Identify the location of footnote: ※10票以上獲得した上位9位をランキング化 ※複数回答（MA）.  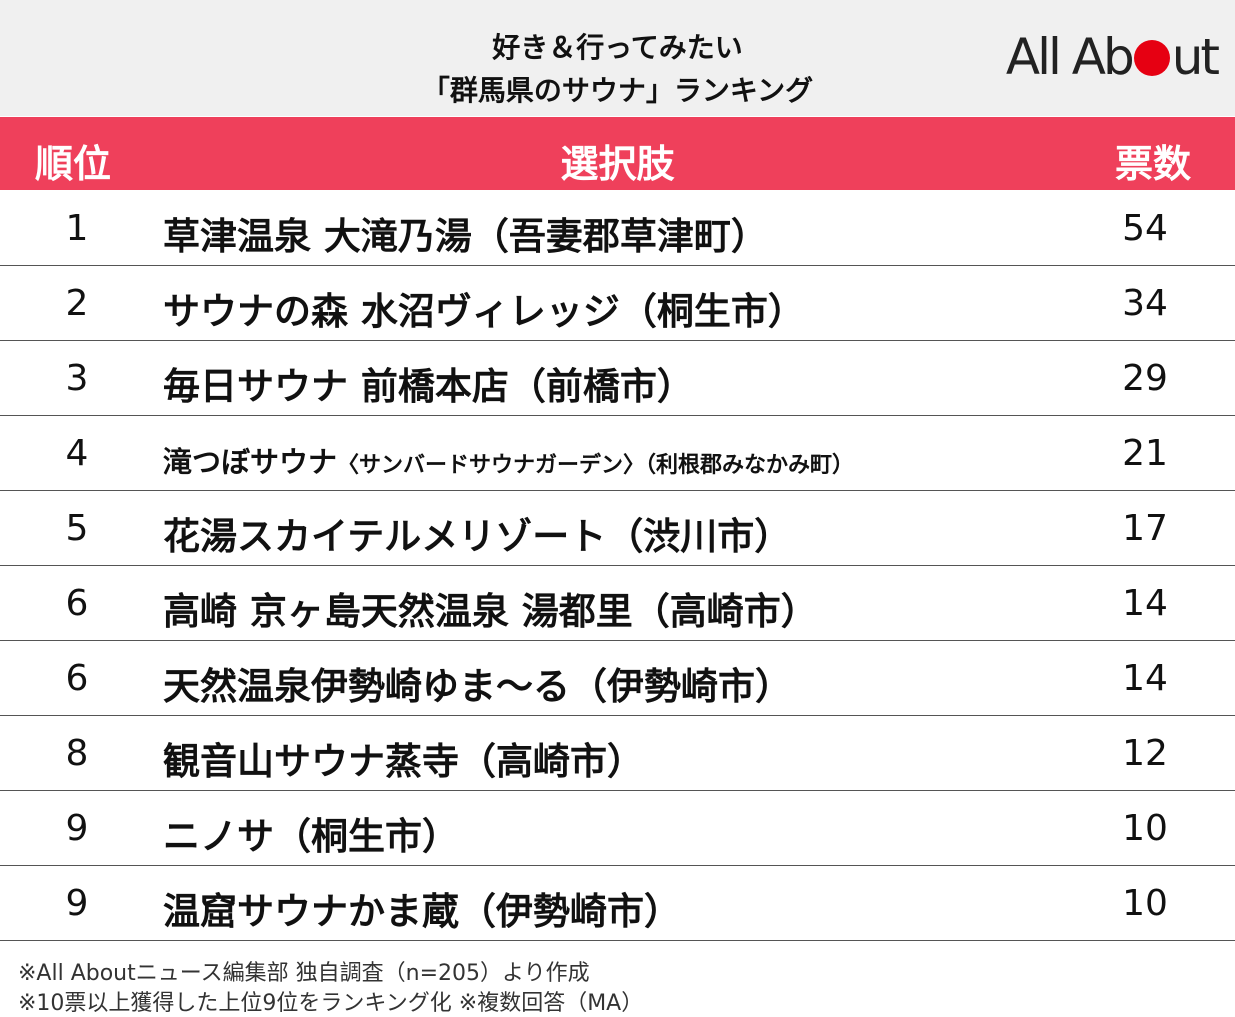
(331, 1003).